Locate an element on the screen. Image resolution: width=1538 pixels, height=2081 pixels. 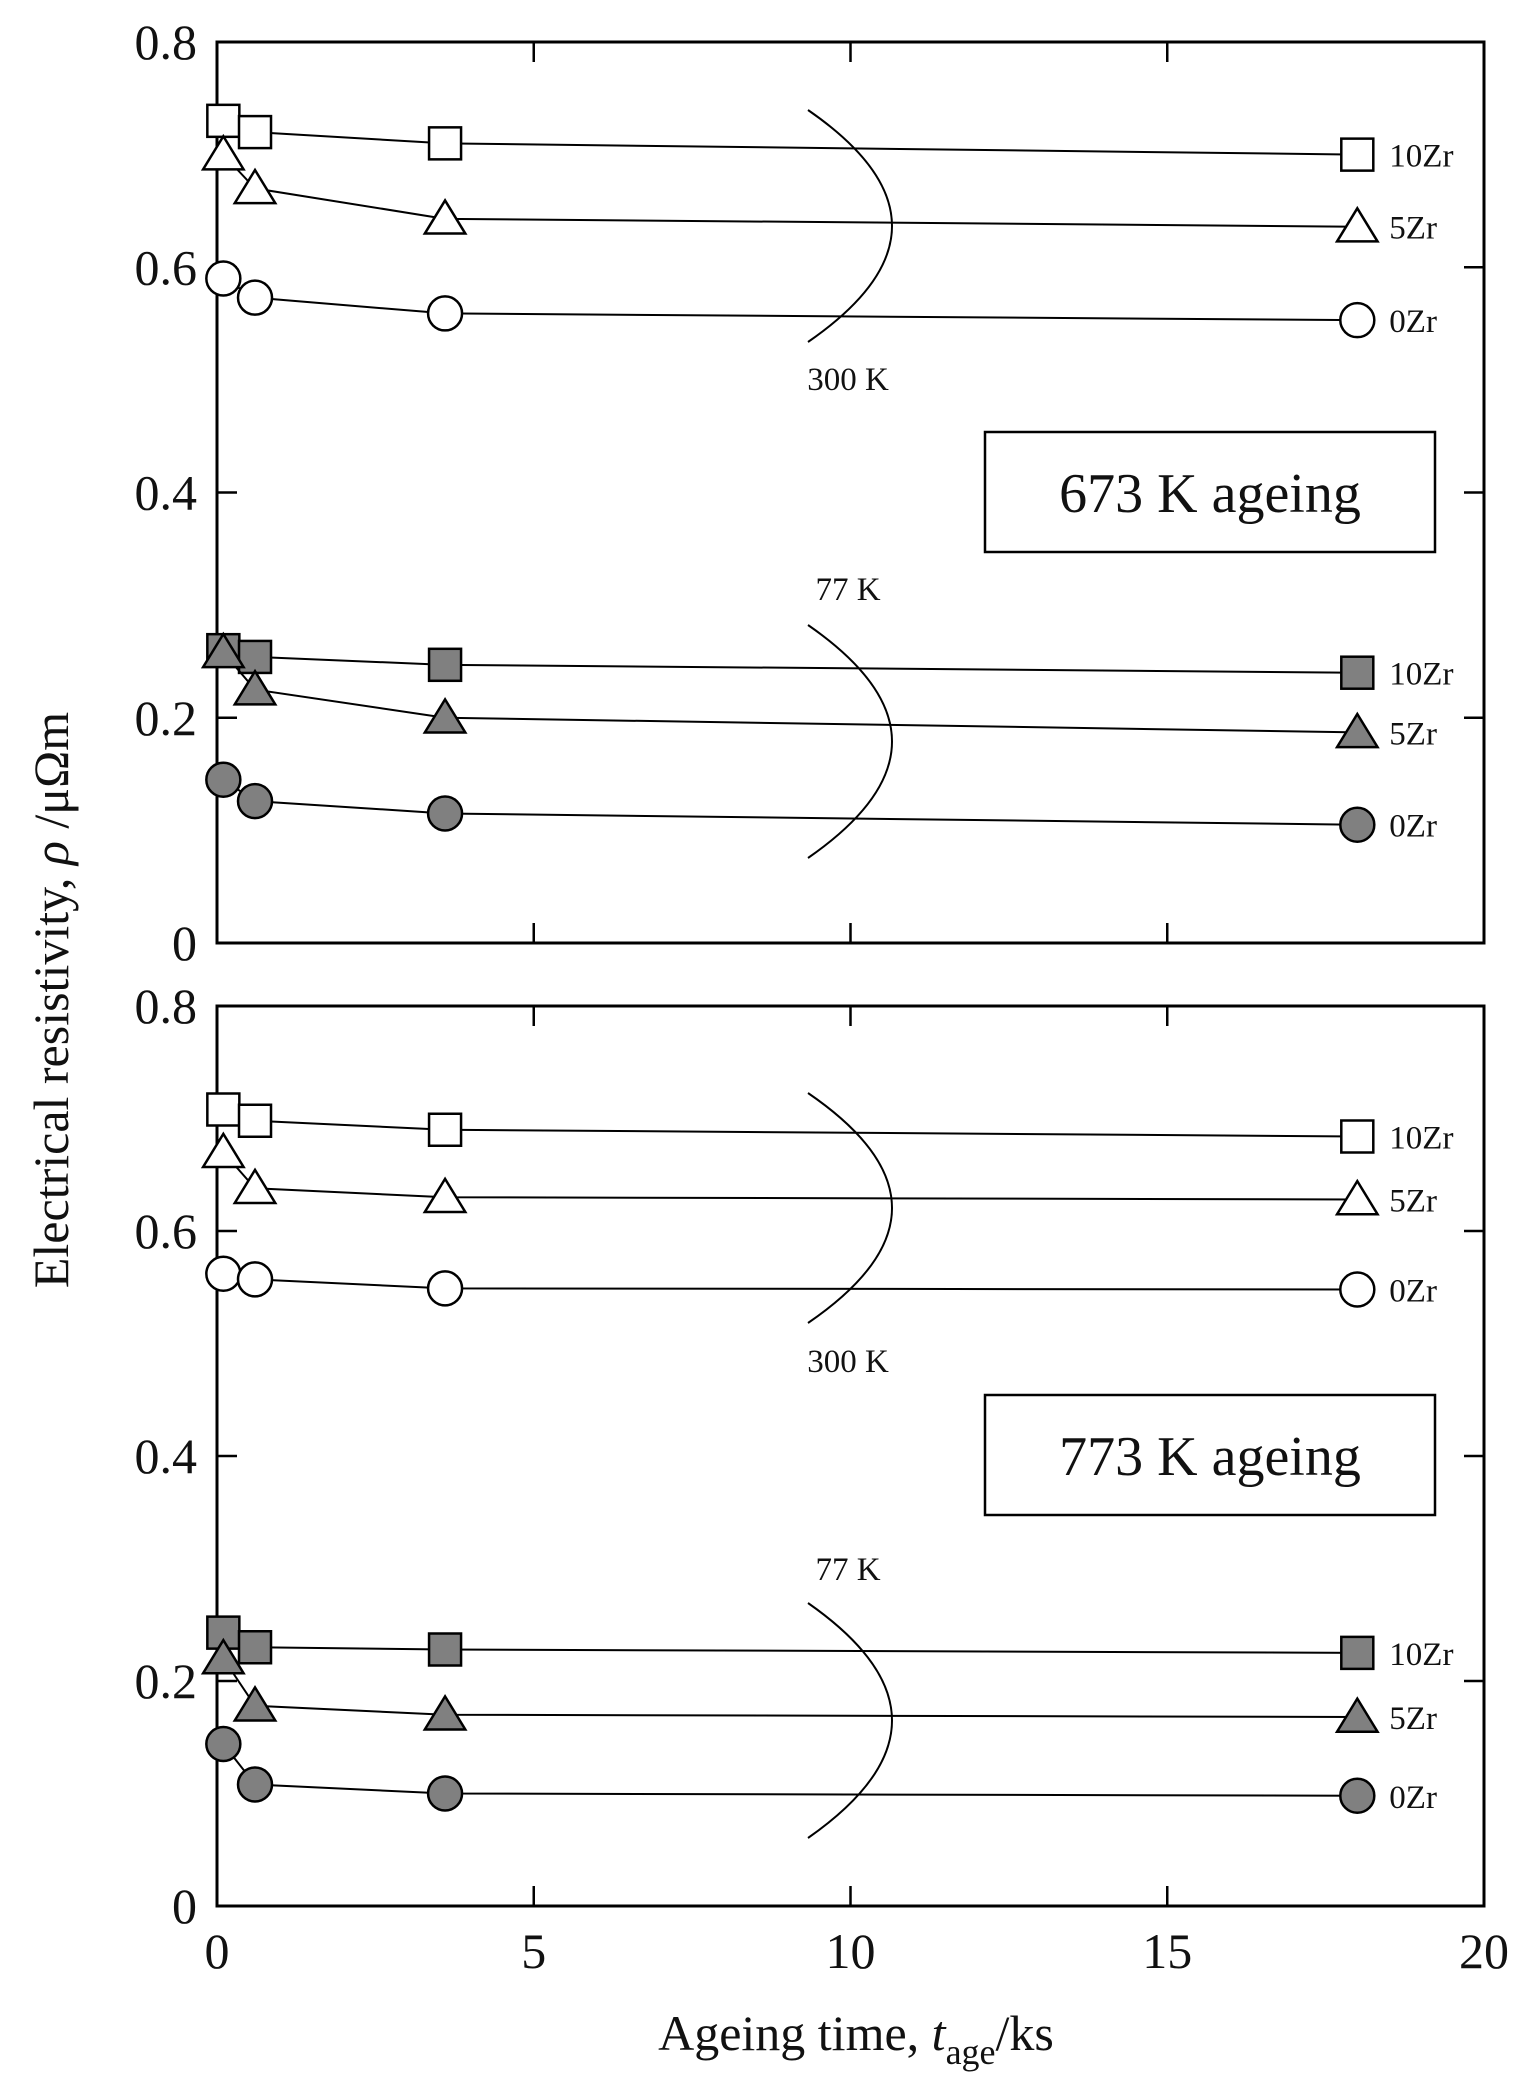
x-axis-title-symbol: t is located at coordinates (939, 2033).